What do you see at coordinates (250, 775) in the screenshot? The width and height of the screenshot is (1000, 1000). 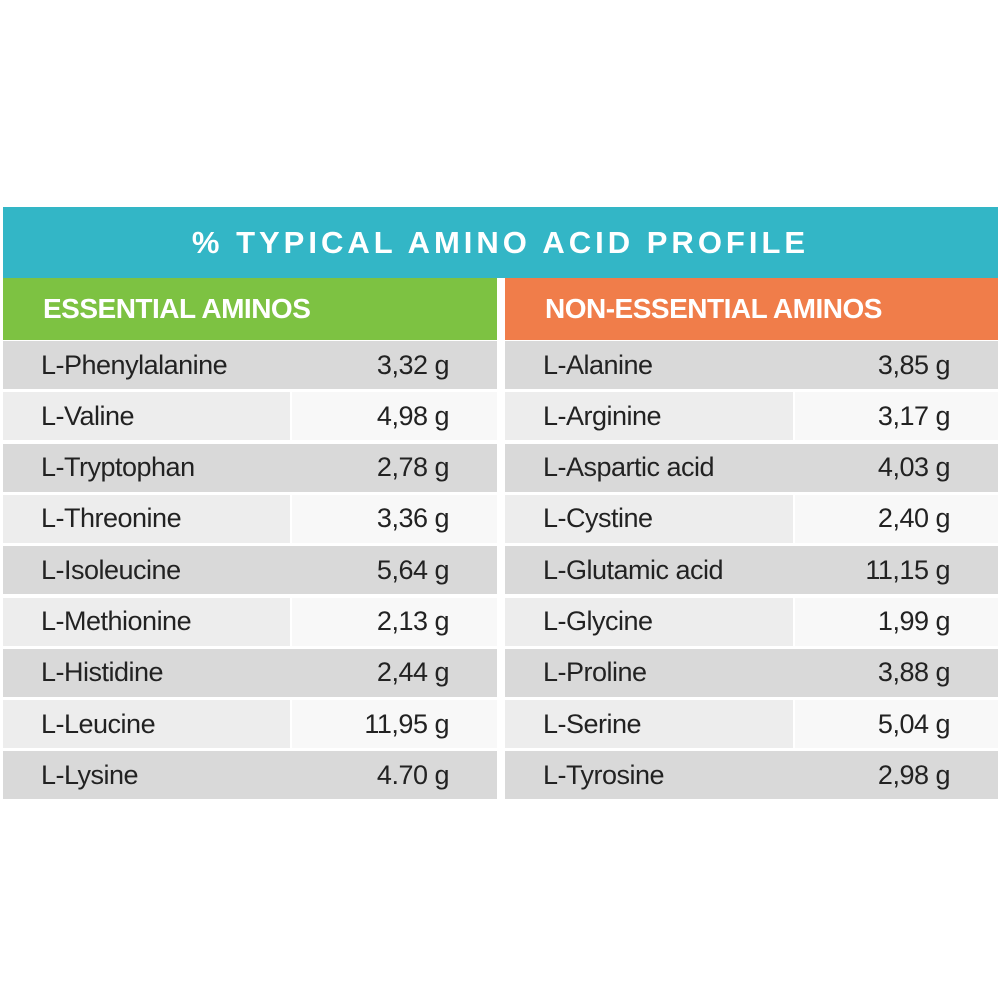 I see `row-name: L-Lysine` at bounding box center [250, 775].